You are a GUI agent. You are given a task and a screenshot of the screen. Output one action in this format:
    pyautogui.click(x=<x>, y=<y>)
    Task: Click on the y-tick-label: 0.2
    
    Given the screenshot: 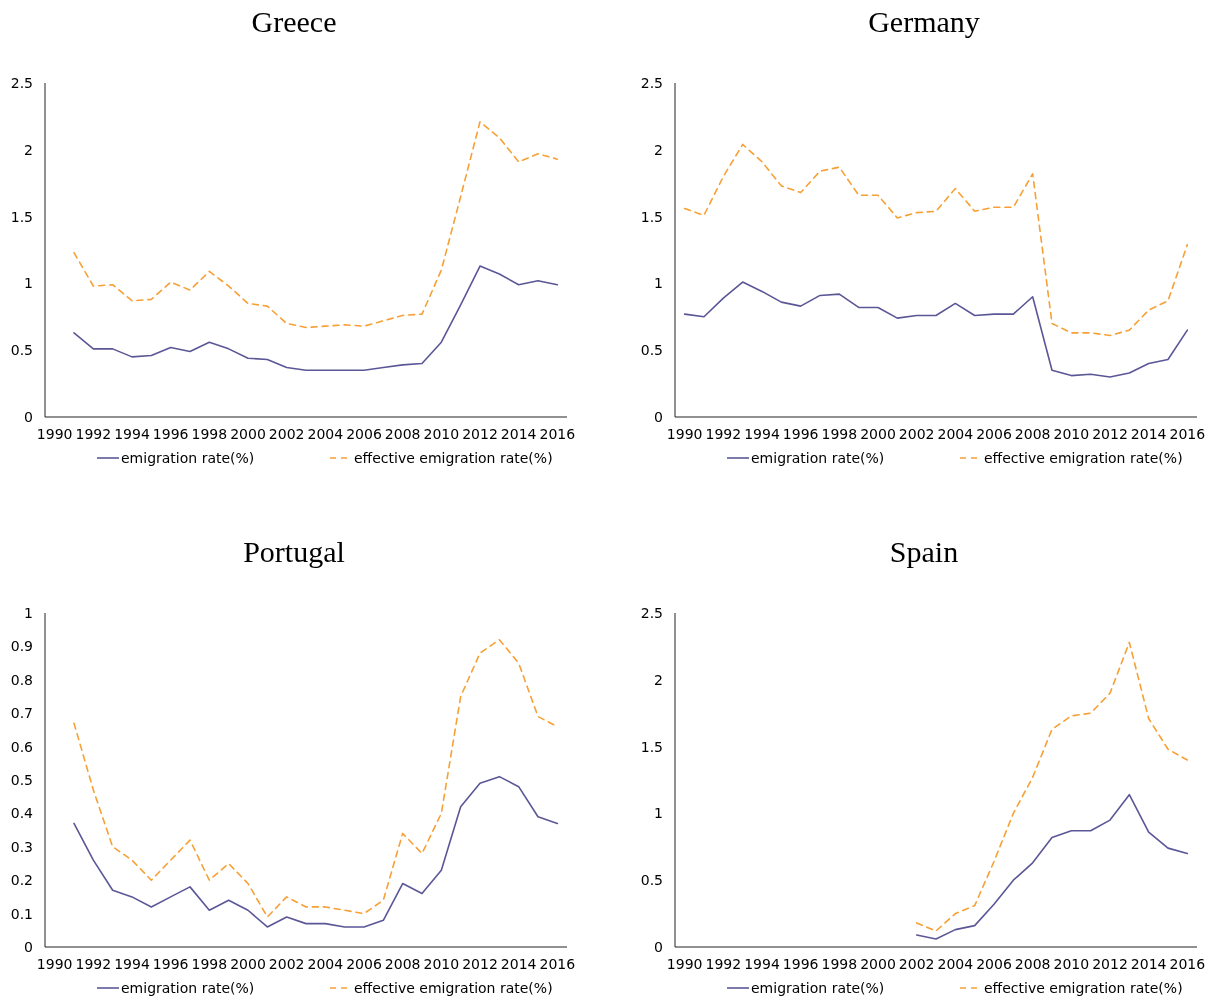 What is the action you would take?
    pyautogui.click(x=21, y=880)
    